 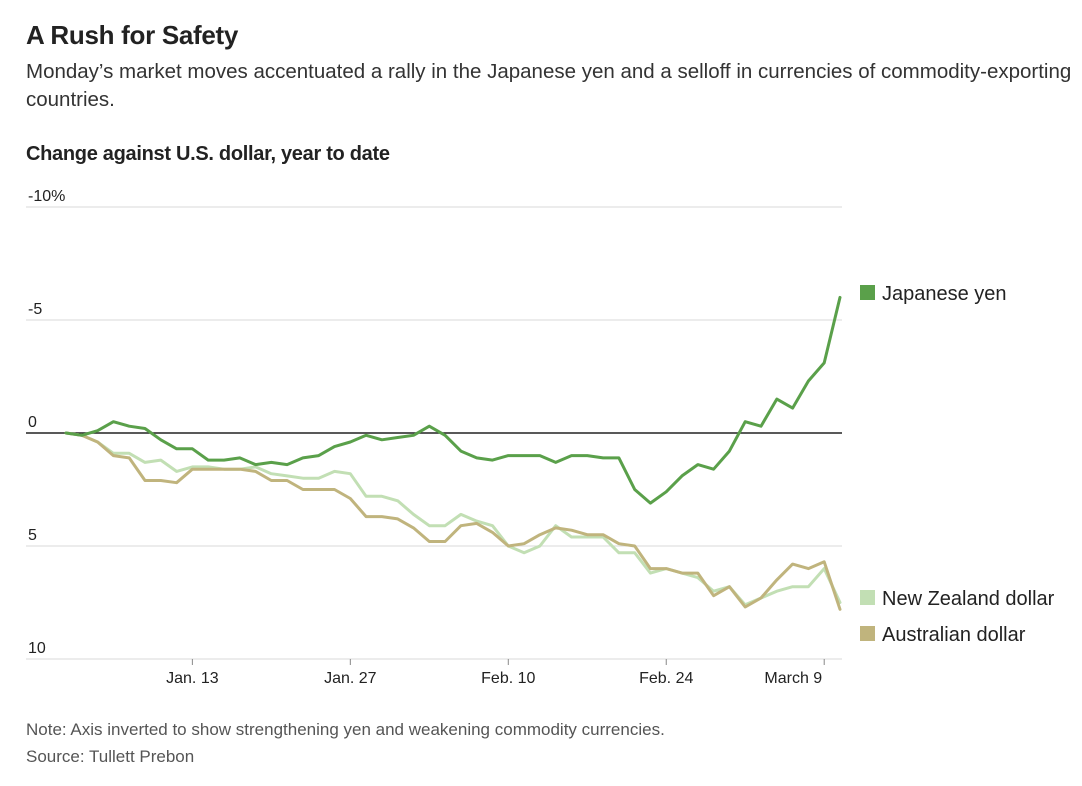 I want to click on y-tick-label: 10, so click(x=37, y=648).